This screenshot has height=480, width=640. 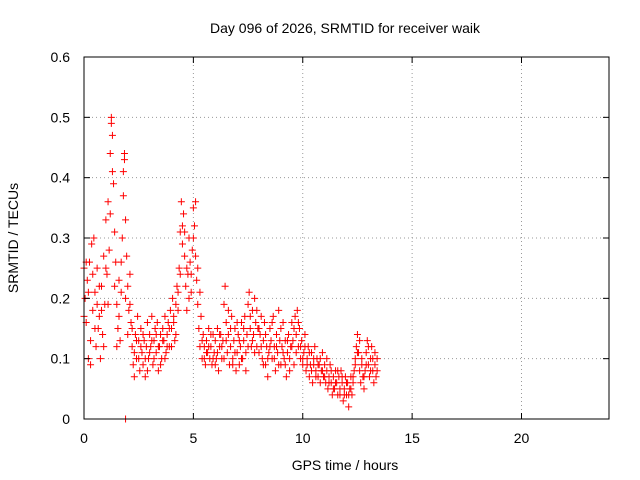 What do you see at coordinates (66, 419) in the screenshot?
I see `y-tick-label: 0` at bounding box center [66, 419].